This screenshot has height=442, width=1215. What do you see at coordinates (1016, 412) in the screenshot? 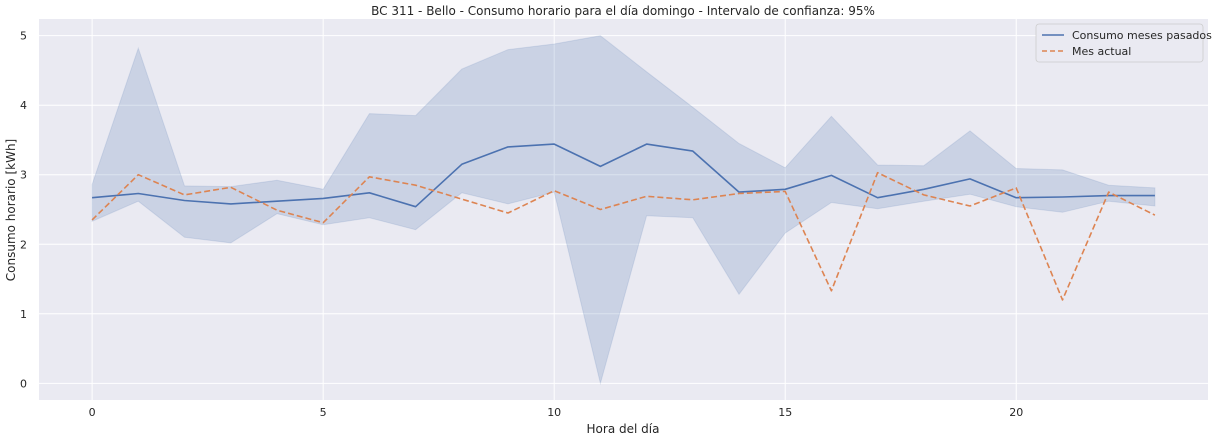
I see `x-tick-label: 20` at bounding box center [1016, 412].